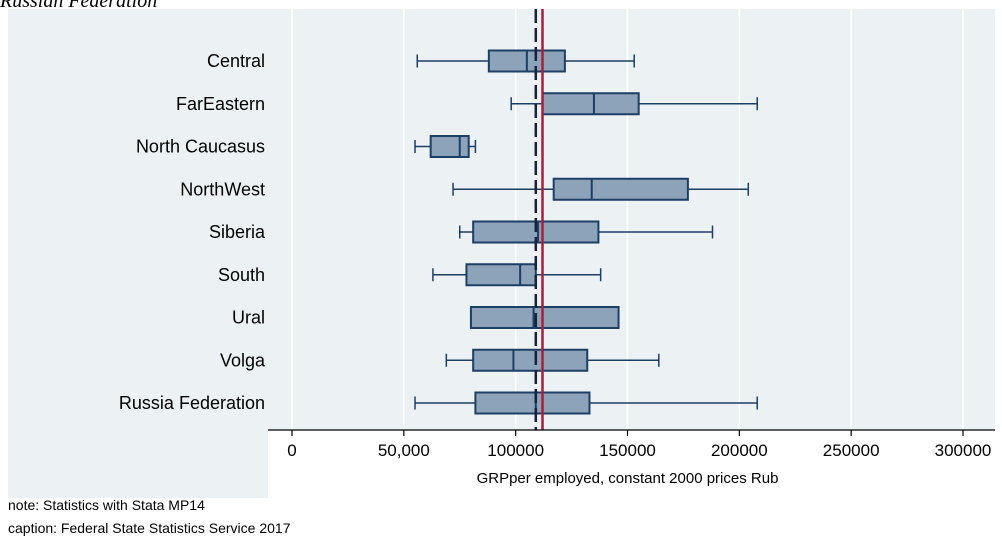 The image size is (1002, 536). Describe the element at coordinates (627, 450) in the screenshot. I see `x-tick-label: 150000` at that location.